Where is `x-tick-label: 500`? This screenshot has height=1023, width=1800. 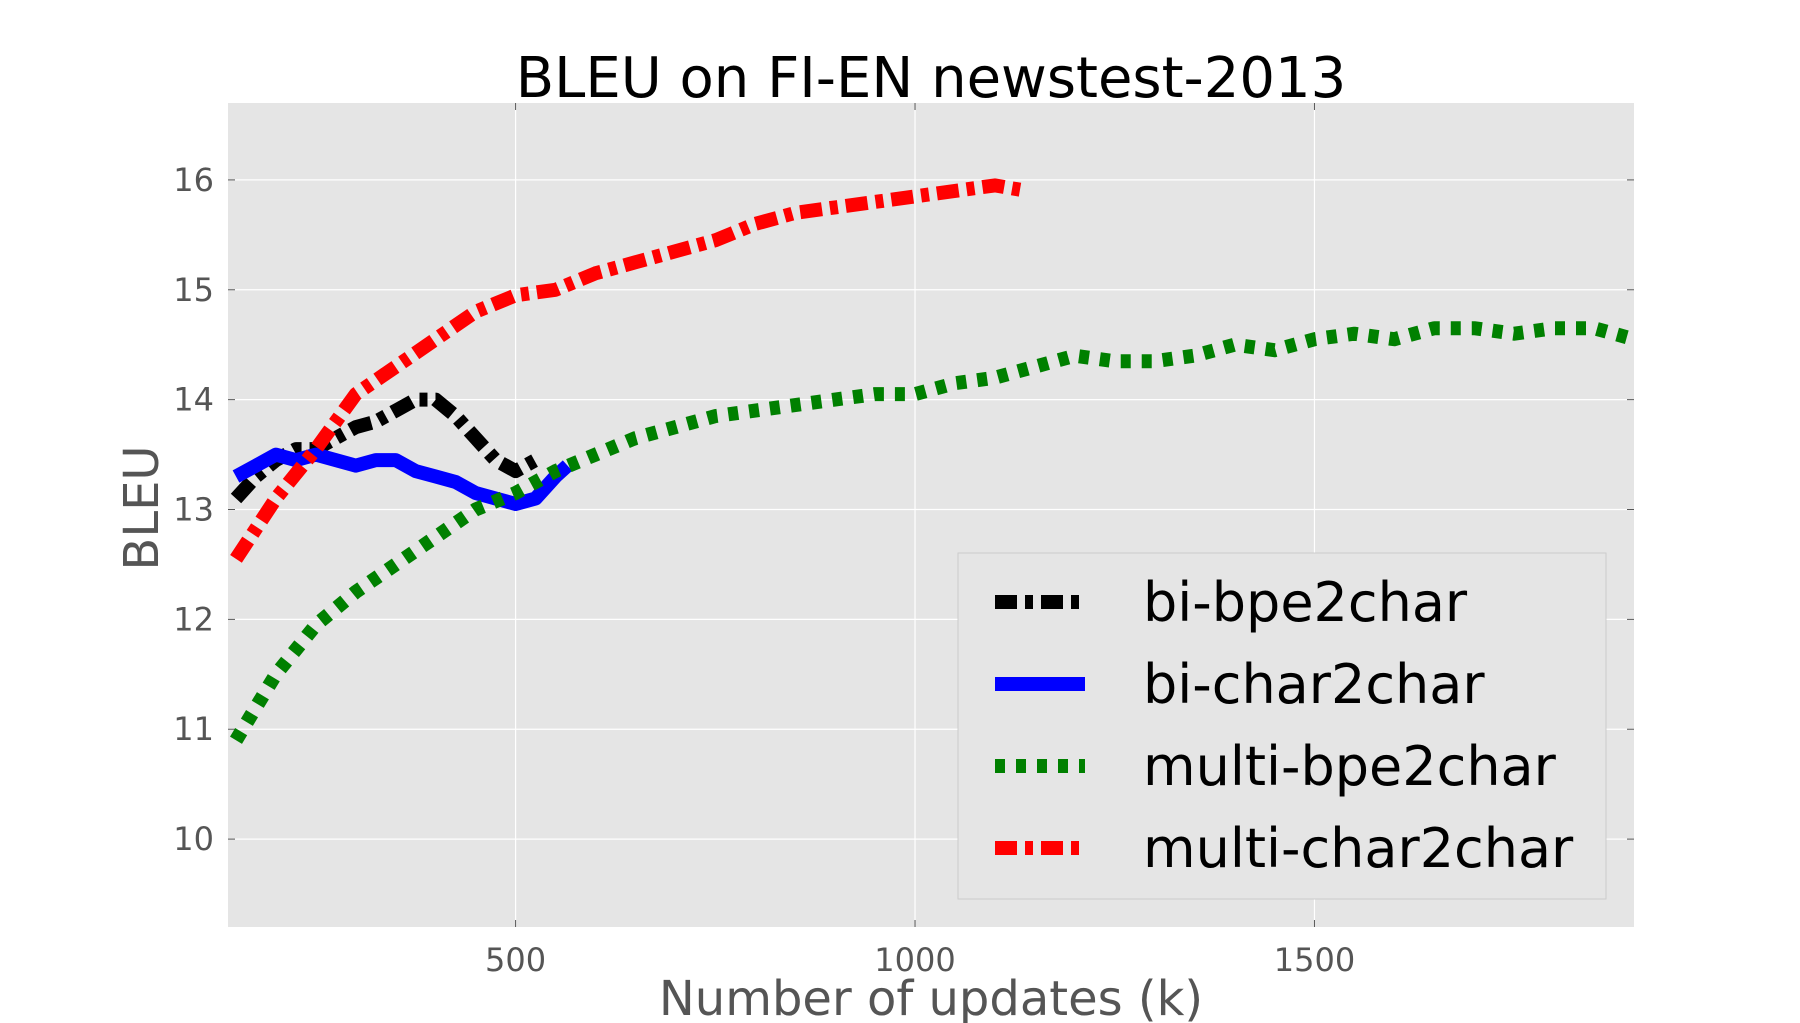 x-tick-label: 500 is located at coordinates (515, 960).